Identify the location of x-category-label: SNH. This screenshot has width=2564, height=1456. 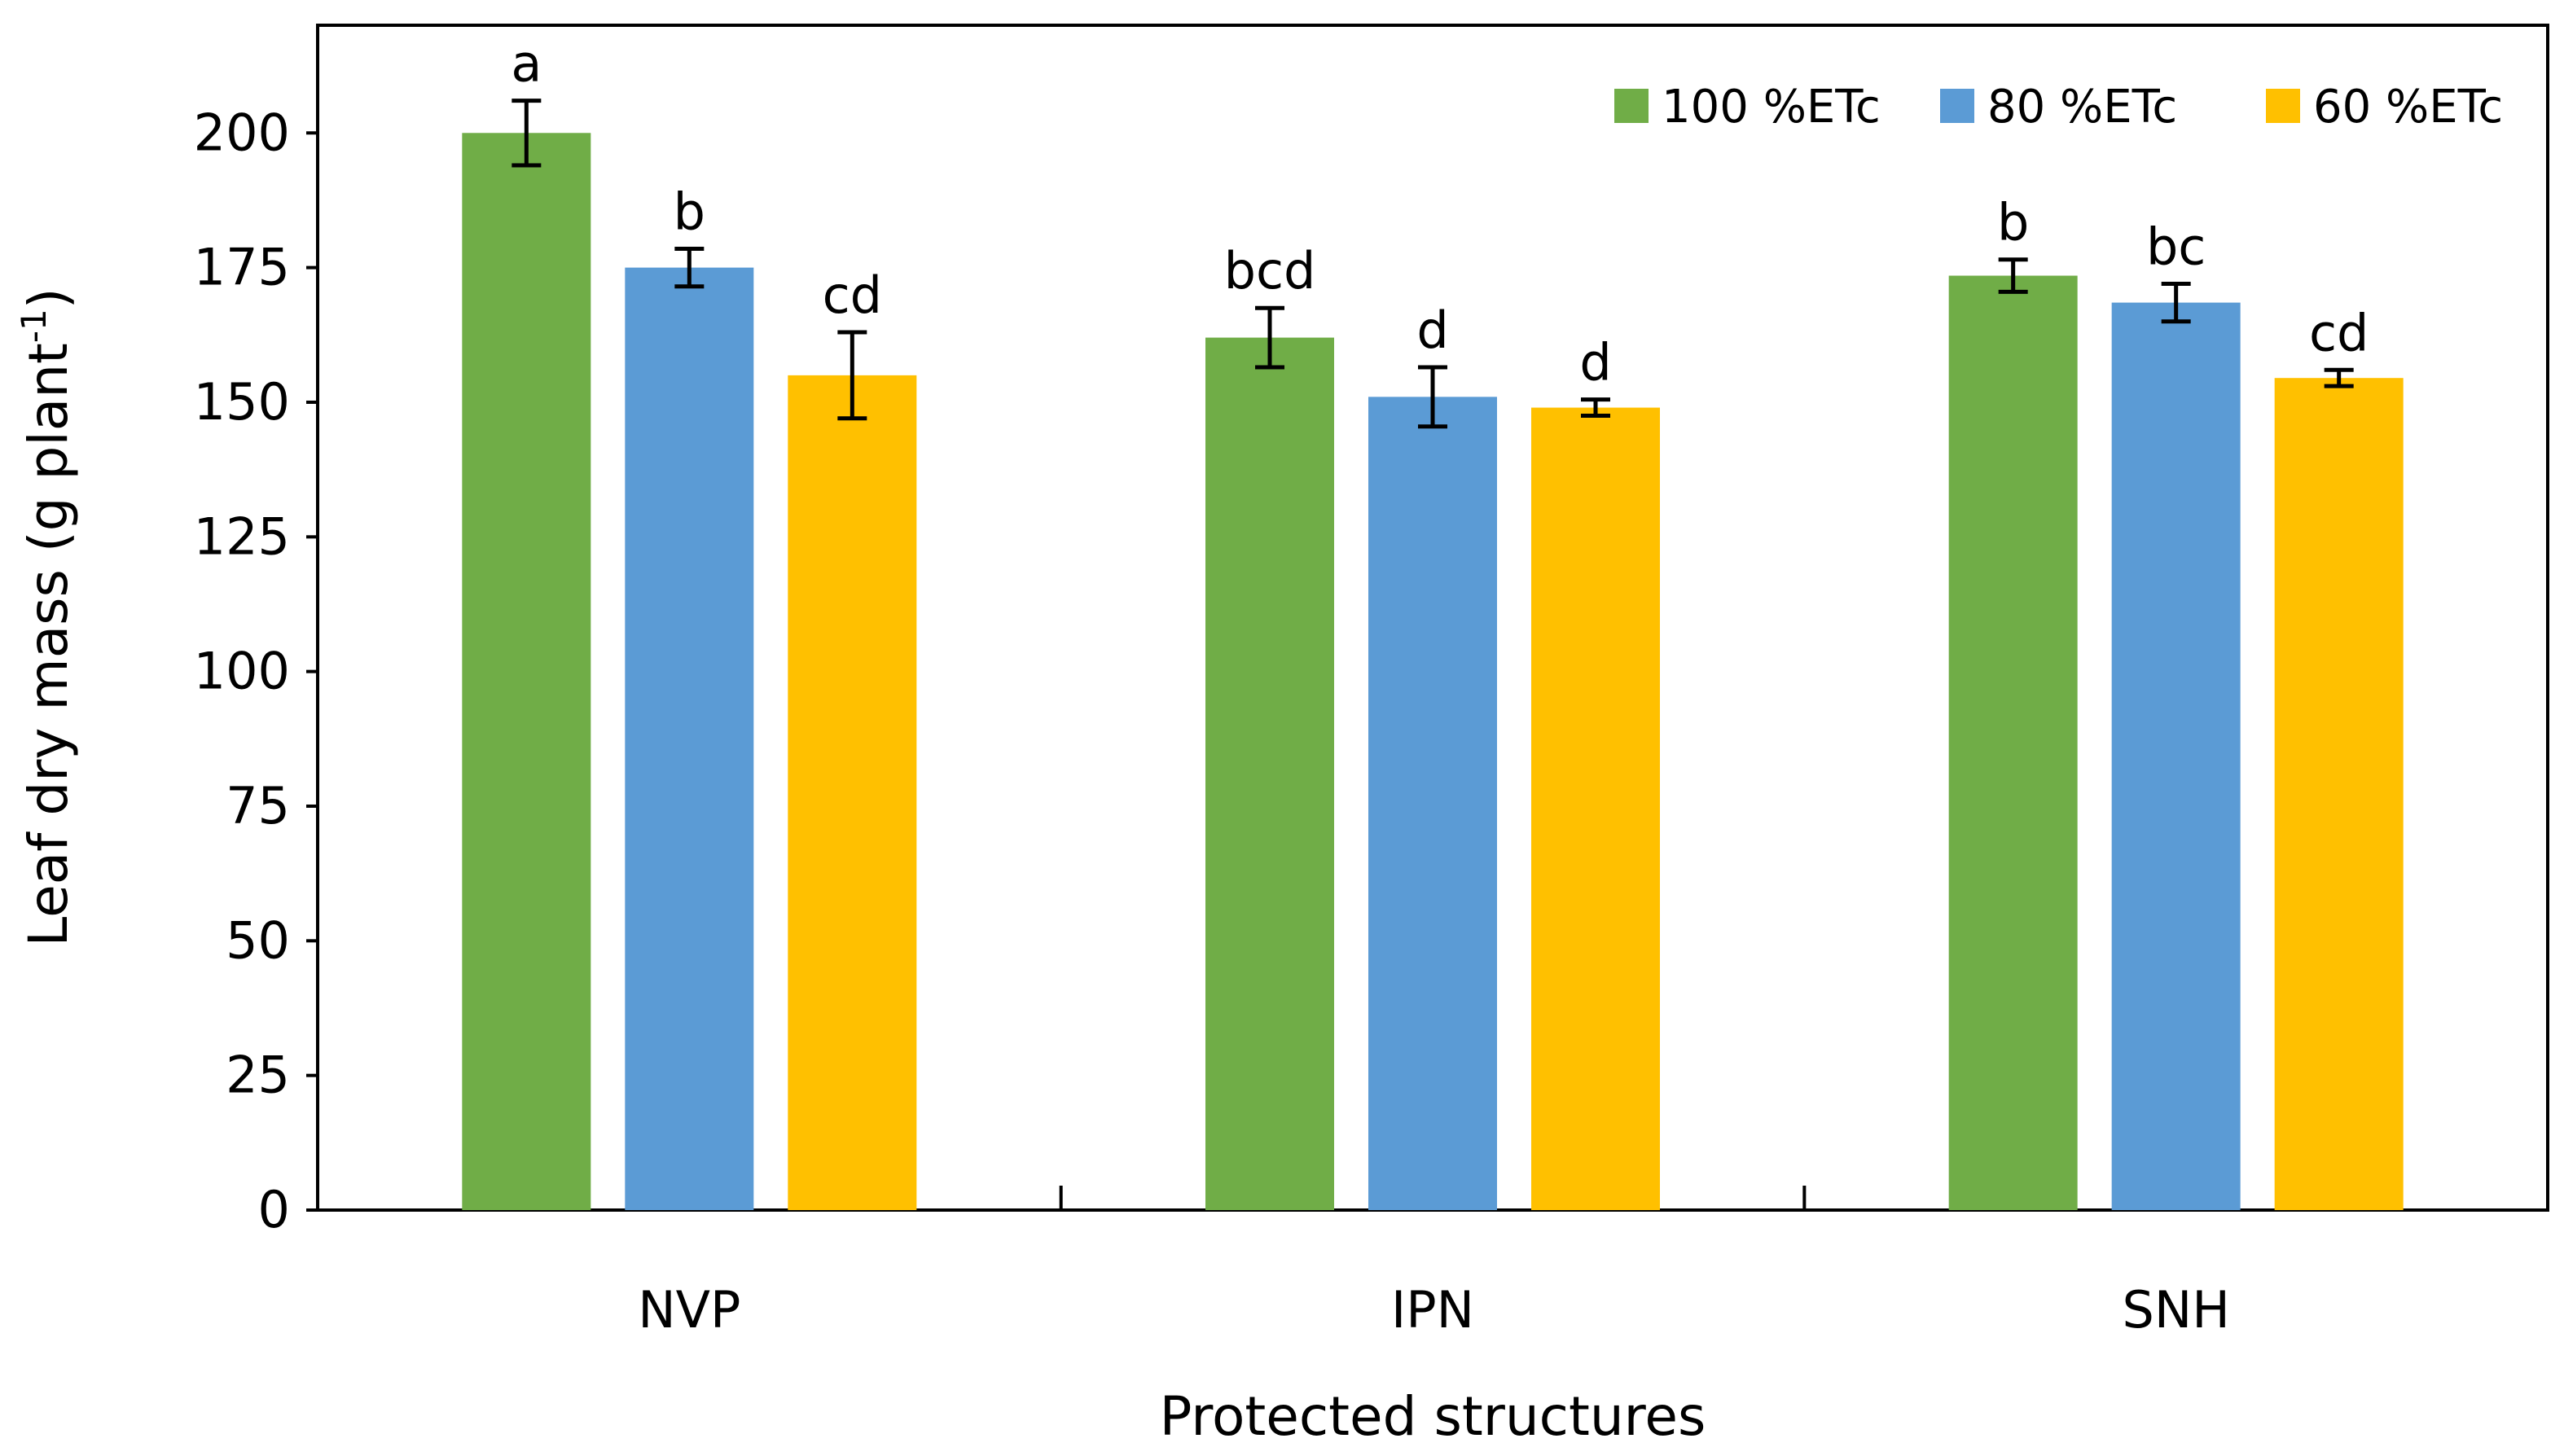
(2175, 1310).